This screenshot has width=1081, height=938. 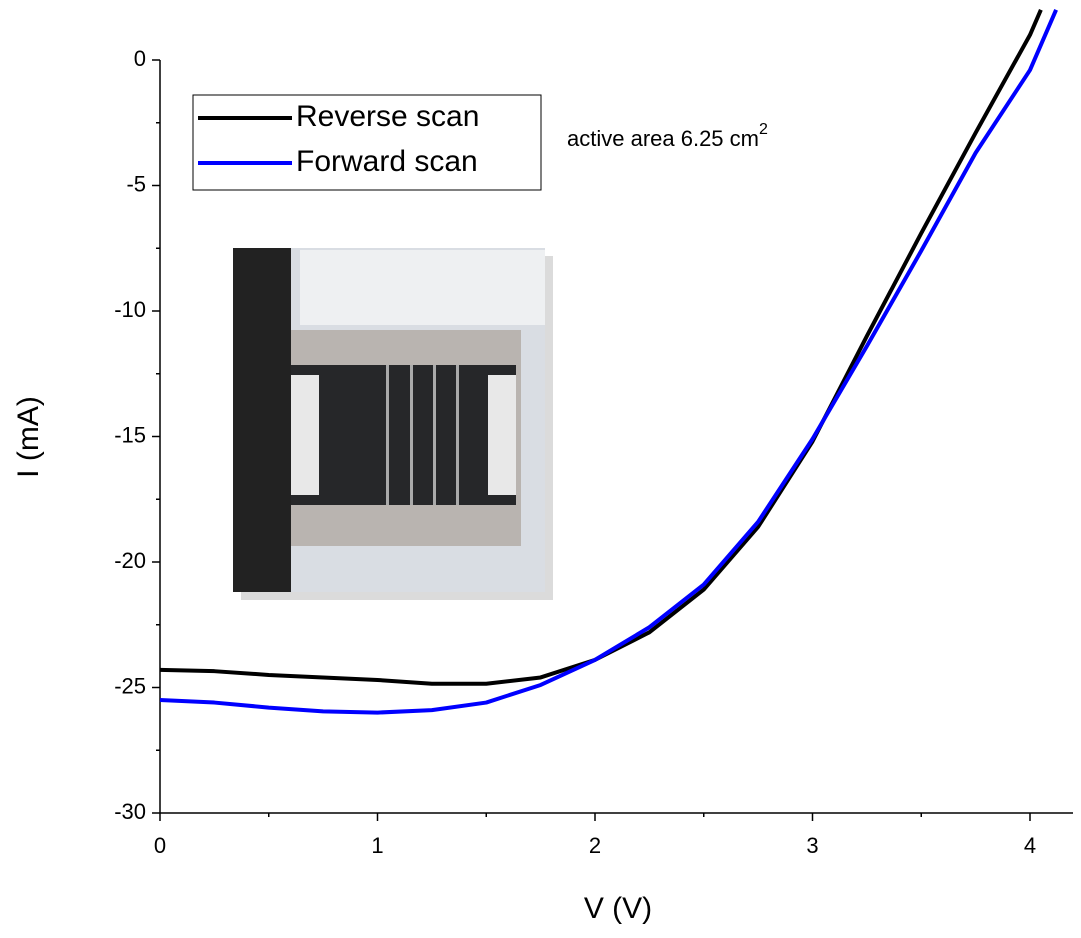 What do you see at coordinates (663, 138) in the screenshot?
I see `annotation-text: active area 6.25 cm` at bounding box center [663, 138].